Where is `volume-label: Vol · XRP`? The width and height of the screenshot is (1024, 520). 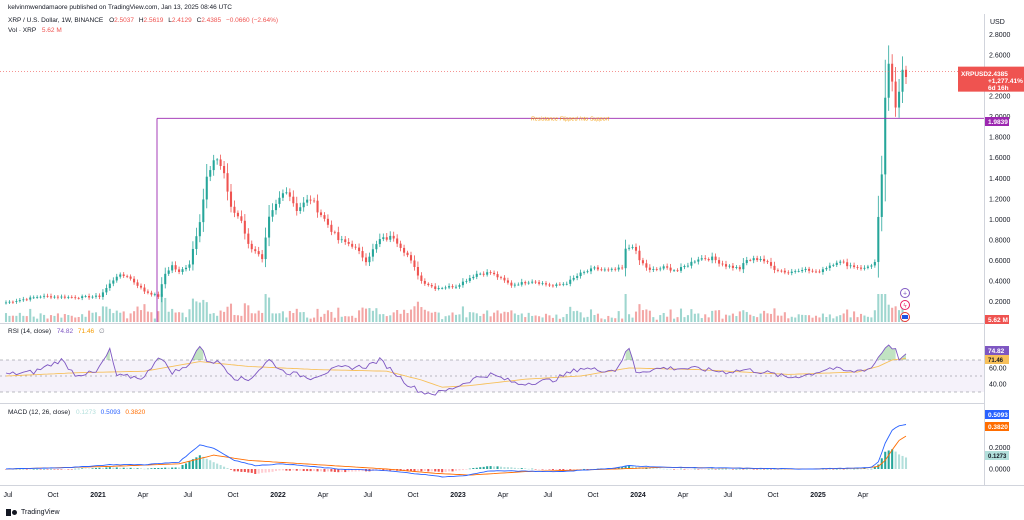
volume-label: Vol · XRP is located at coordinates (22, 30).